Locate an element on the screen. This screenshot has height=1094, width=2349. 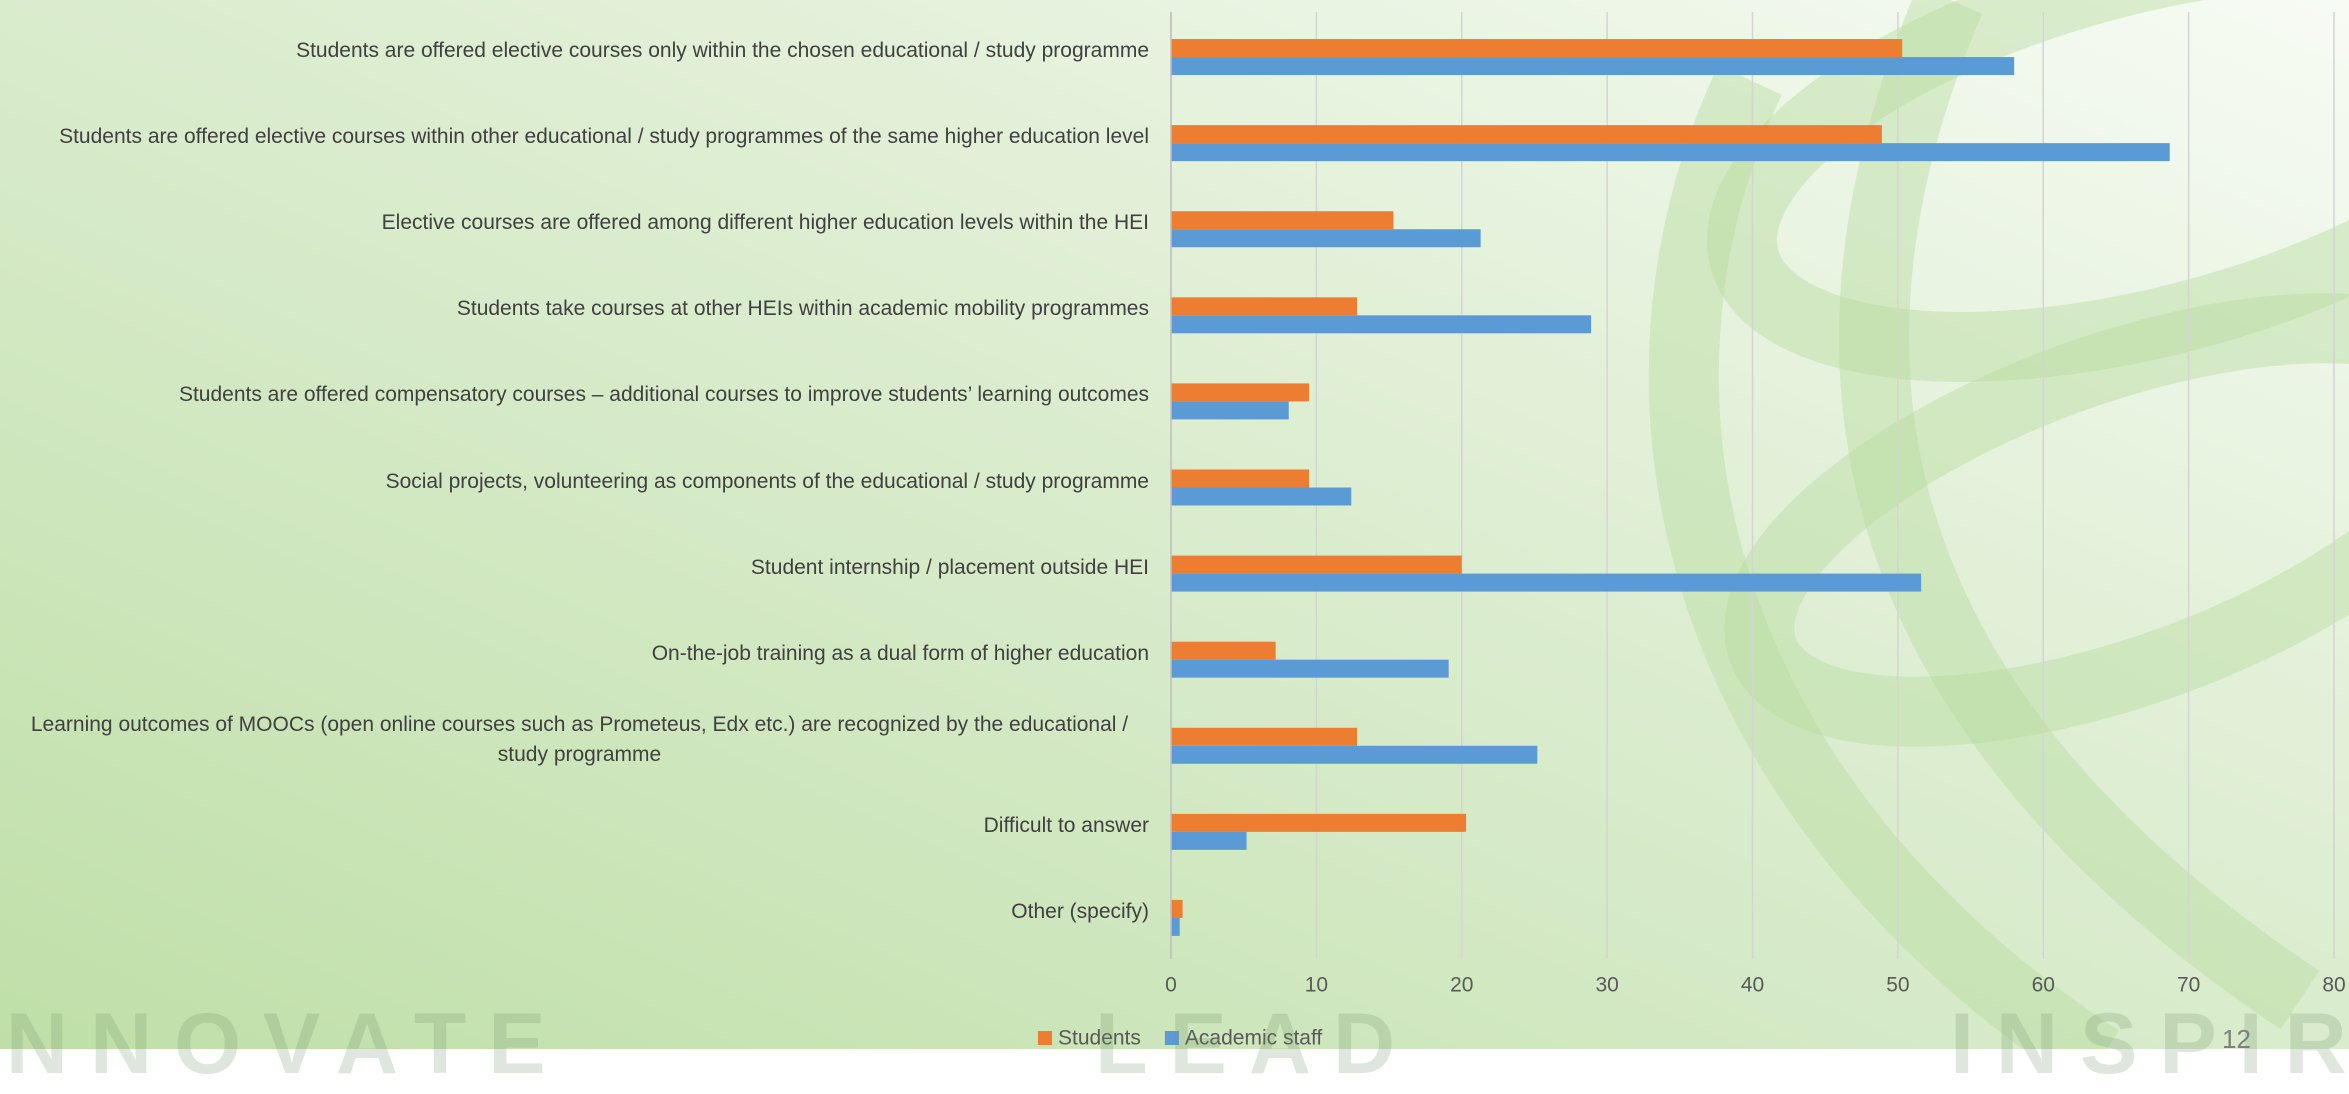
x-tick-label: 70 is located at coordinates (2188, 985).